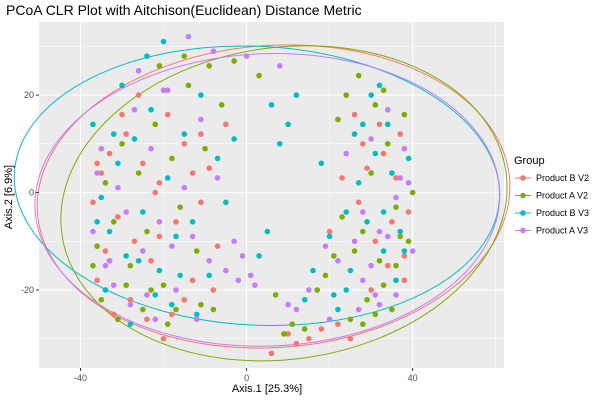 The width and height of the screenshot is (600, 400). Describe the element at coordinates (551, 231) in the screenshot. I see `legend-item: Product A V3` at that location.